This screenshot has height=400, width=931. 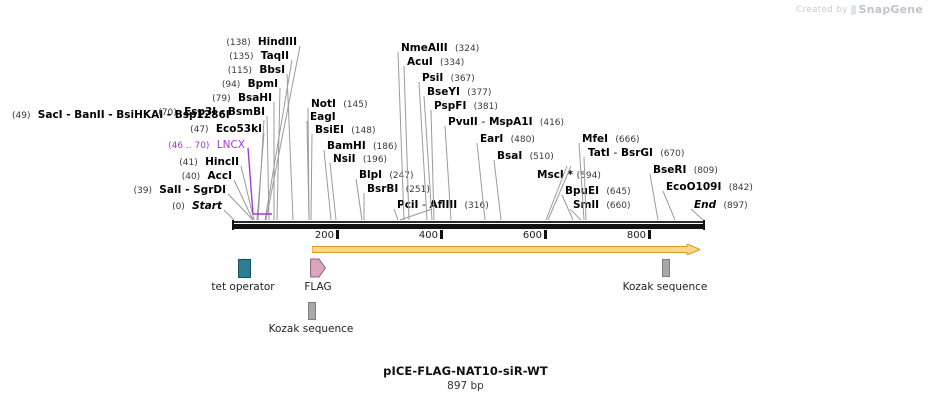 I want to click on feature-label-lncx: (46 .. 70) LNCX, so click(x=206, y=145).